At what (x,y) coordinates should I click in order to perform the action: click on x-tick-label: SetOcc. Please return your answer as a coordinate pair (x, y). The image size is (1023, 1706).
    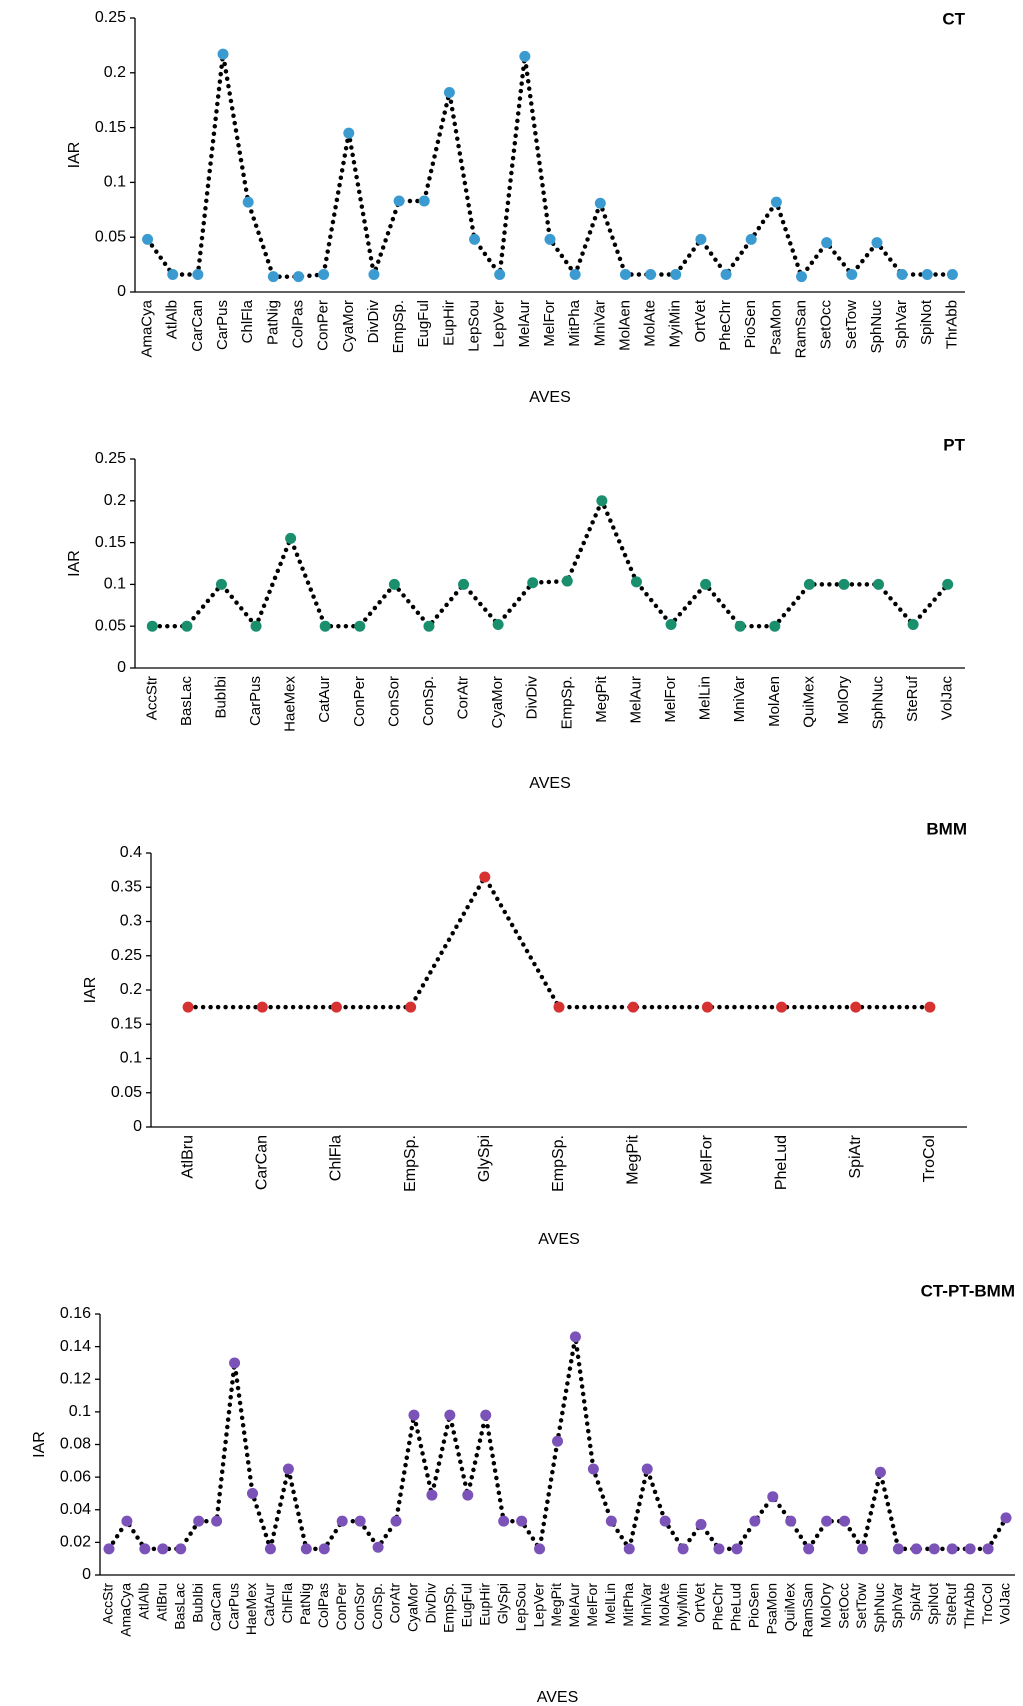
    Looking at the image, I should click on (843, 1606).